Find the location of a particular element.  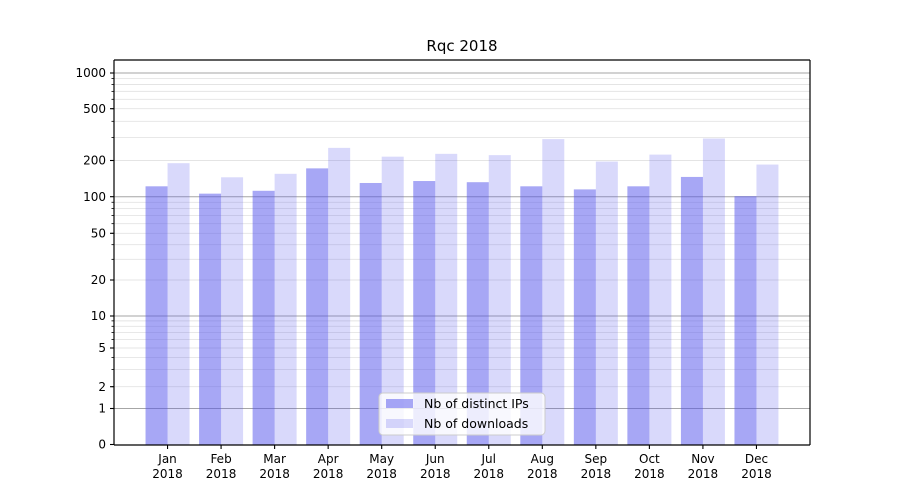

chart-title: Rqc 2018 is located at coordinates (461, 46).